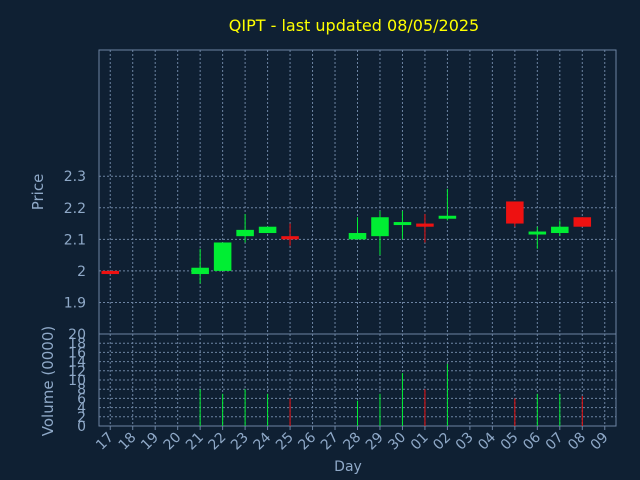 Image resolution: width=640 pixels, height=480 pixels. Describe the element at coordinates (77, 344) in the screenshot. I see `volume-tick-label: 18` at that location.